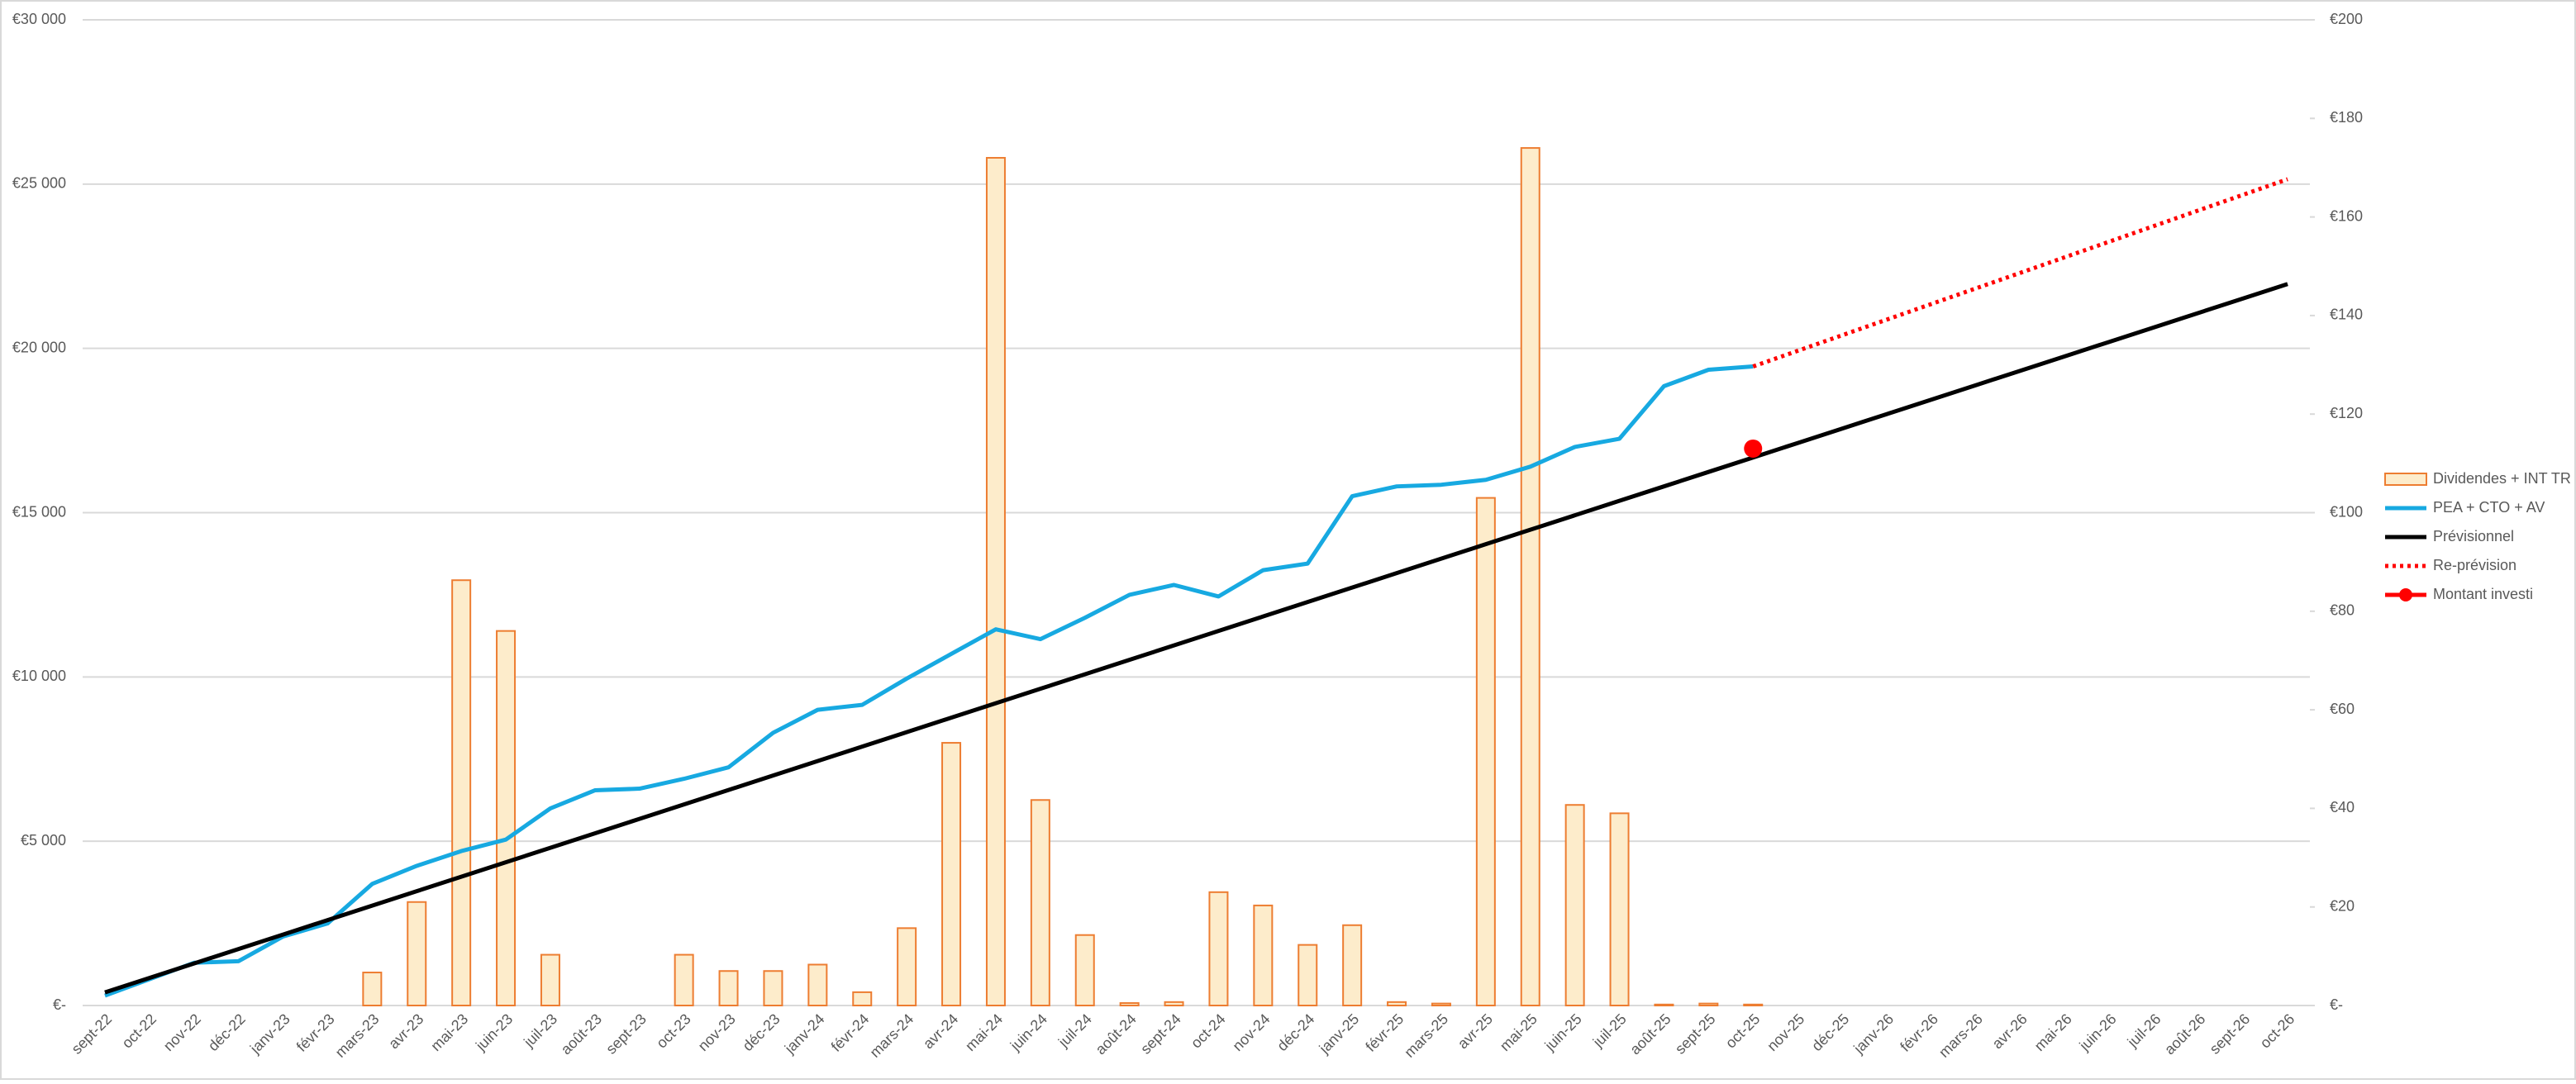 The height and width of the screenshot is (1084, 2576). Describe the element at coordinates (39, 183) in the screenshot. I see `y-tick-label: €25 000` at that location.